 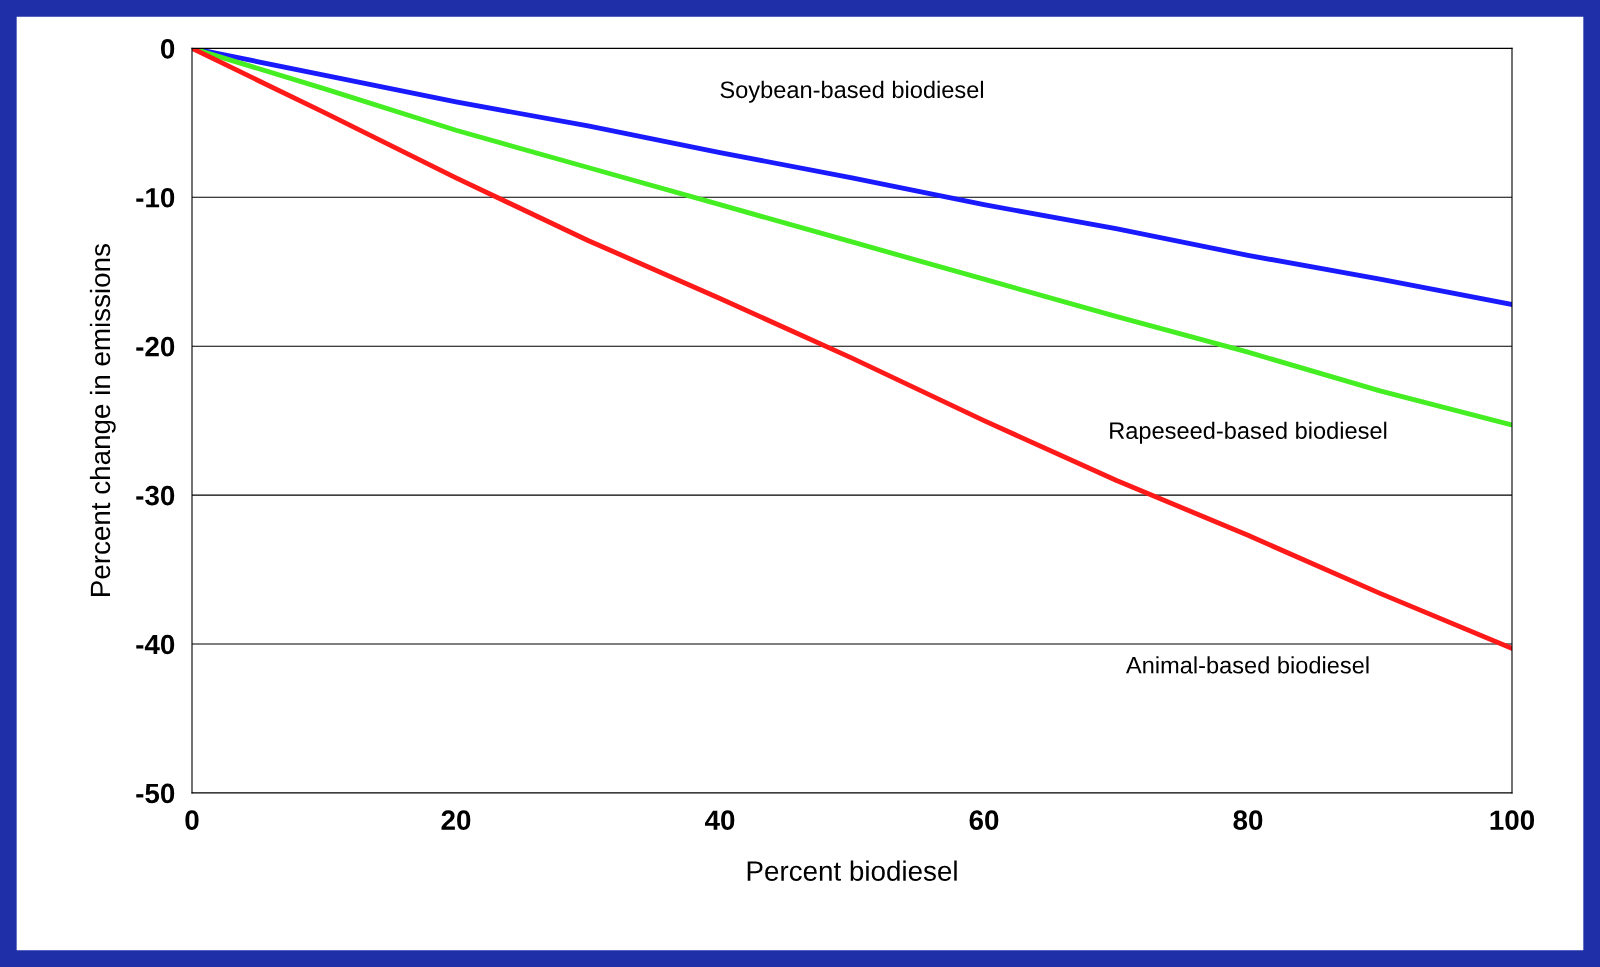 What do you see at coordinates (1248, 432) in the screenshot?
I see `series-label: Rapeseed-based biodiesel` at bounding box center [1248, 432].